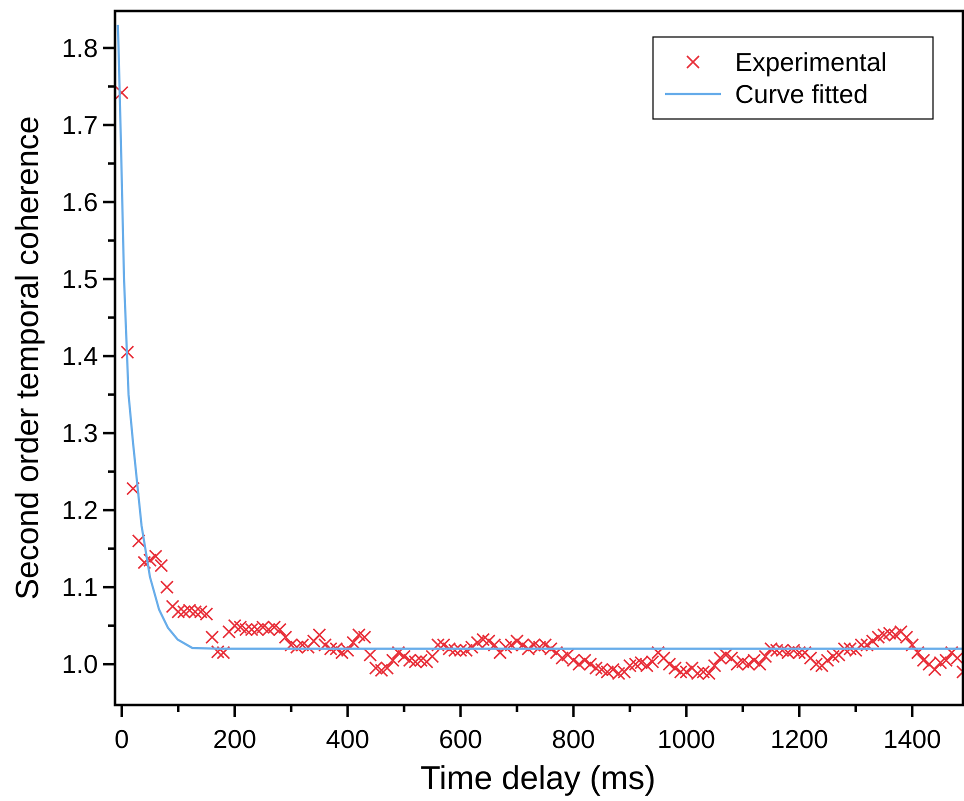  Describe the element at coordinates (234, 739) in the screenshot. I see `x-tick-label: 200` at that location.